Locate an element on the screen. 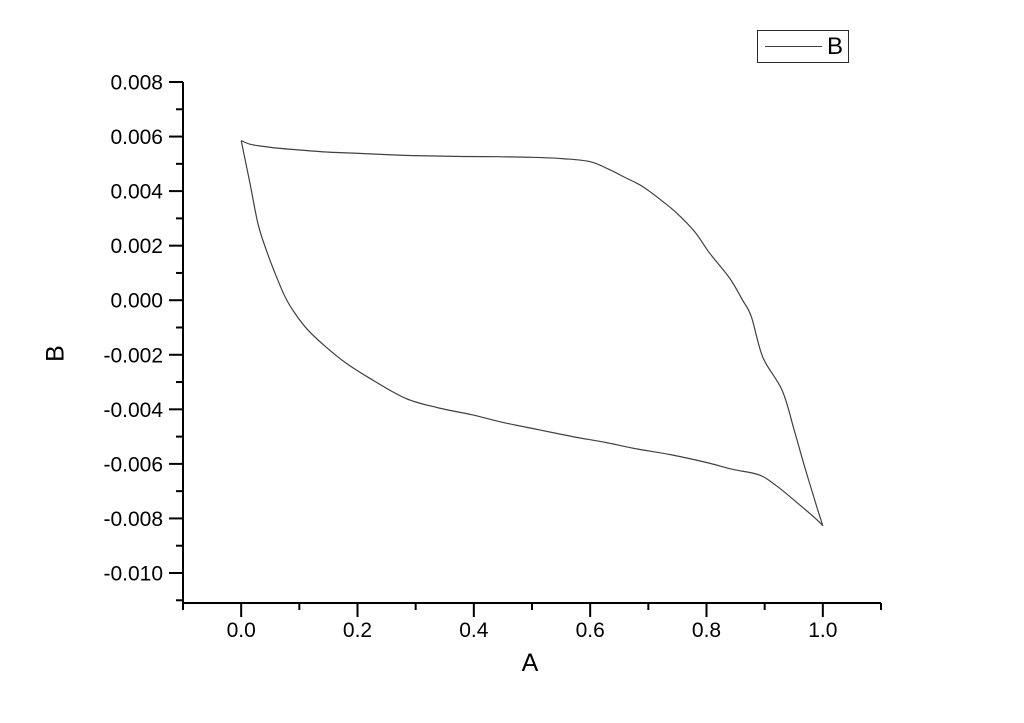 This screenshot has height=723, width=1024. y-tick-label: -0.008 is located at coordinates (133, 519).